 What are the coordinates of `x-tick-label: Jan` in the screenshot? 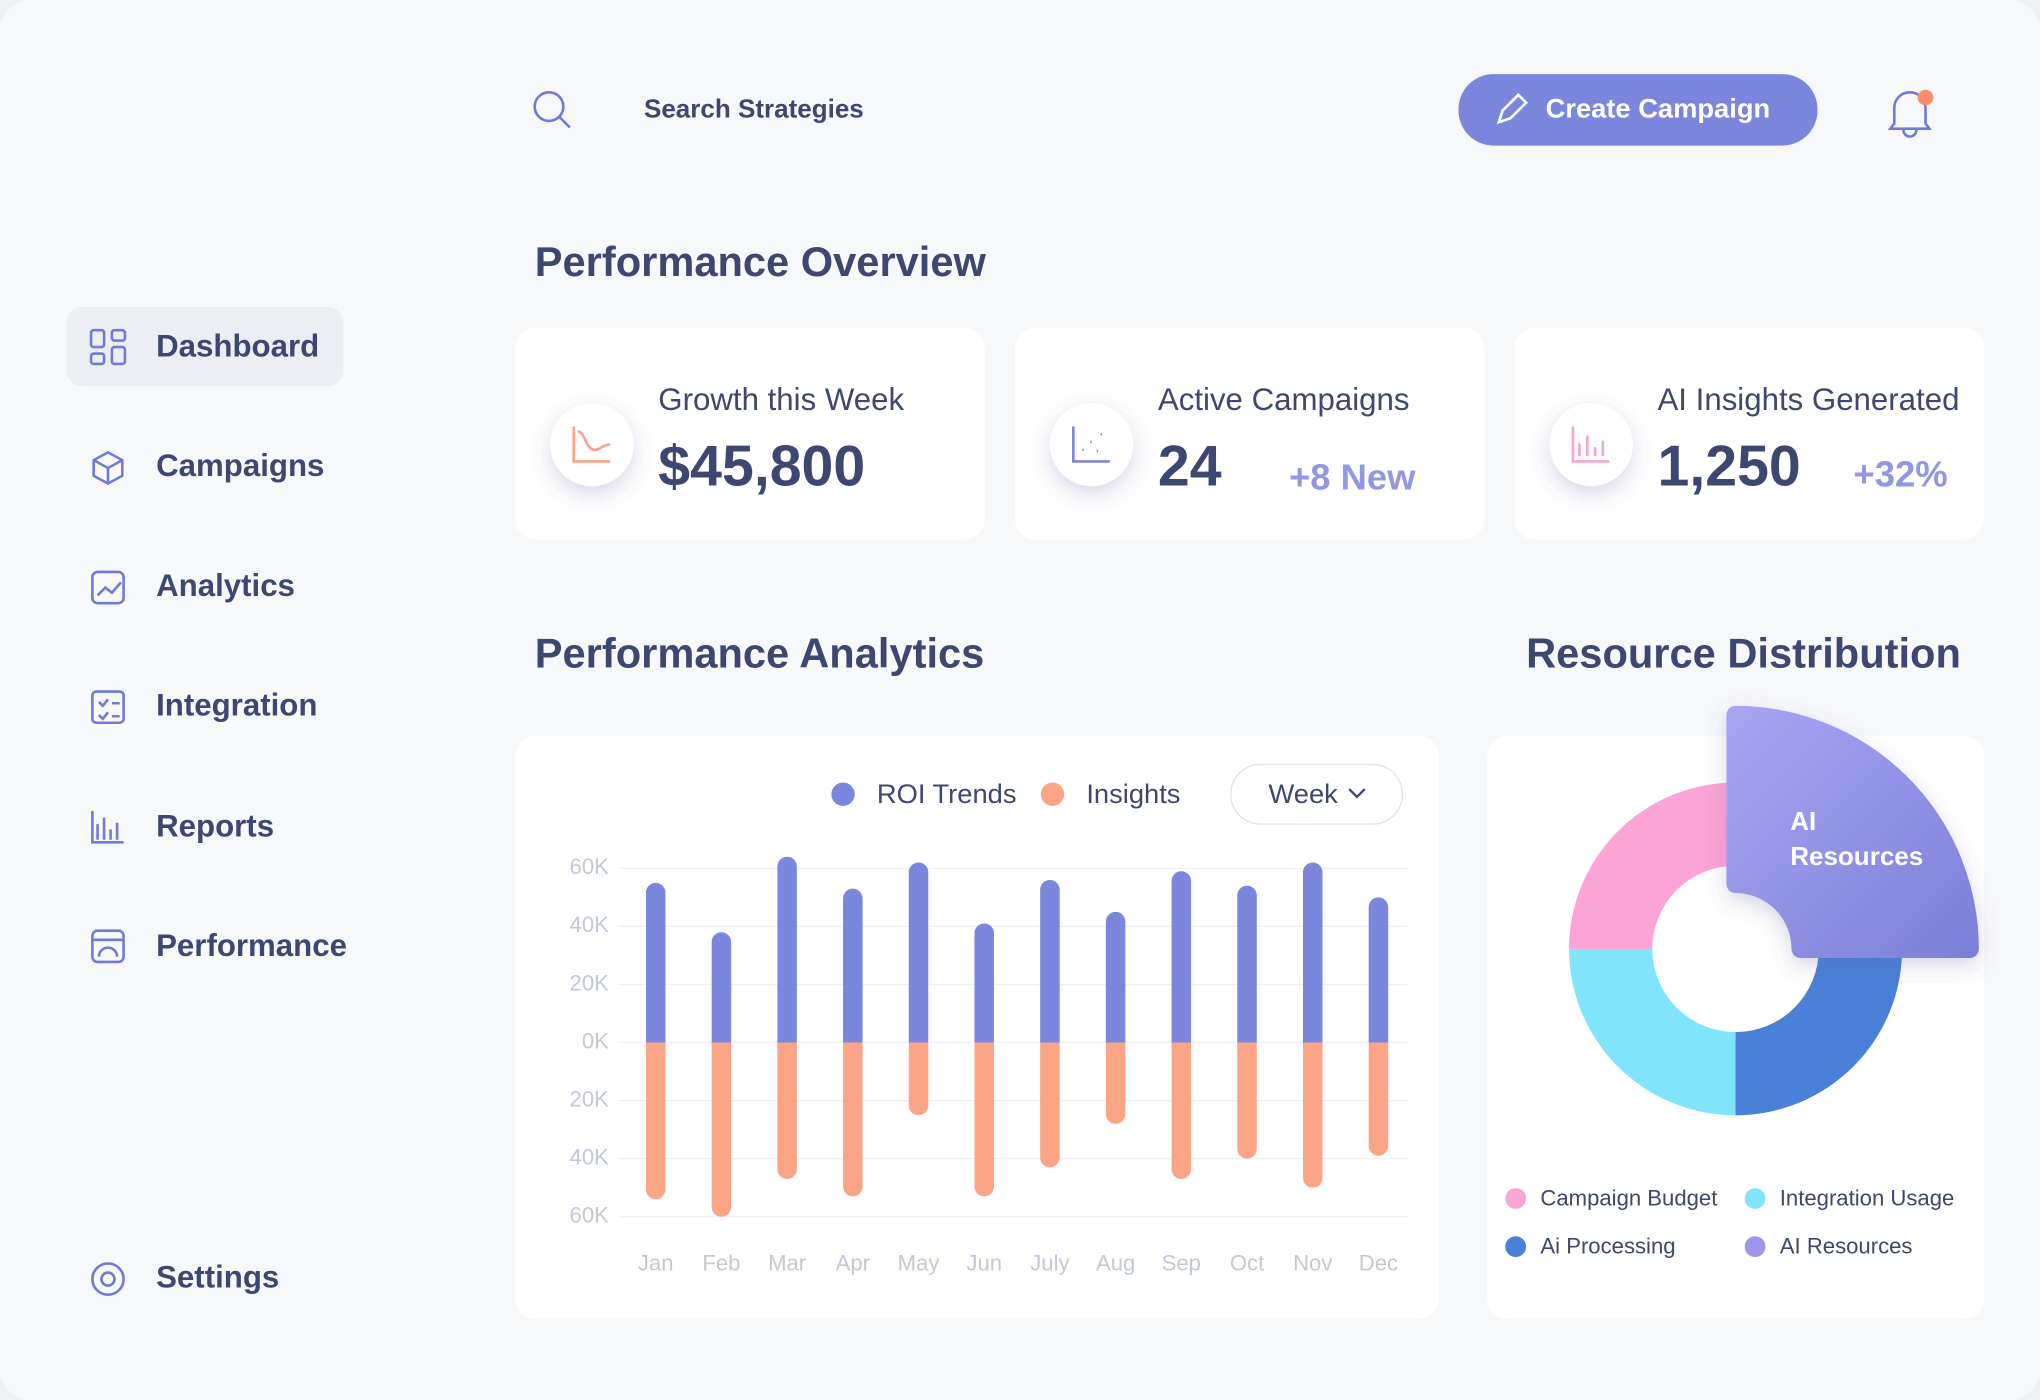 It's located at (656, 1263).